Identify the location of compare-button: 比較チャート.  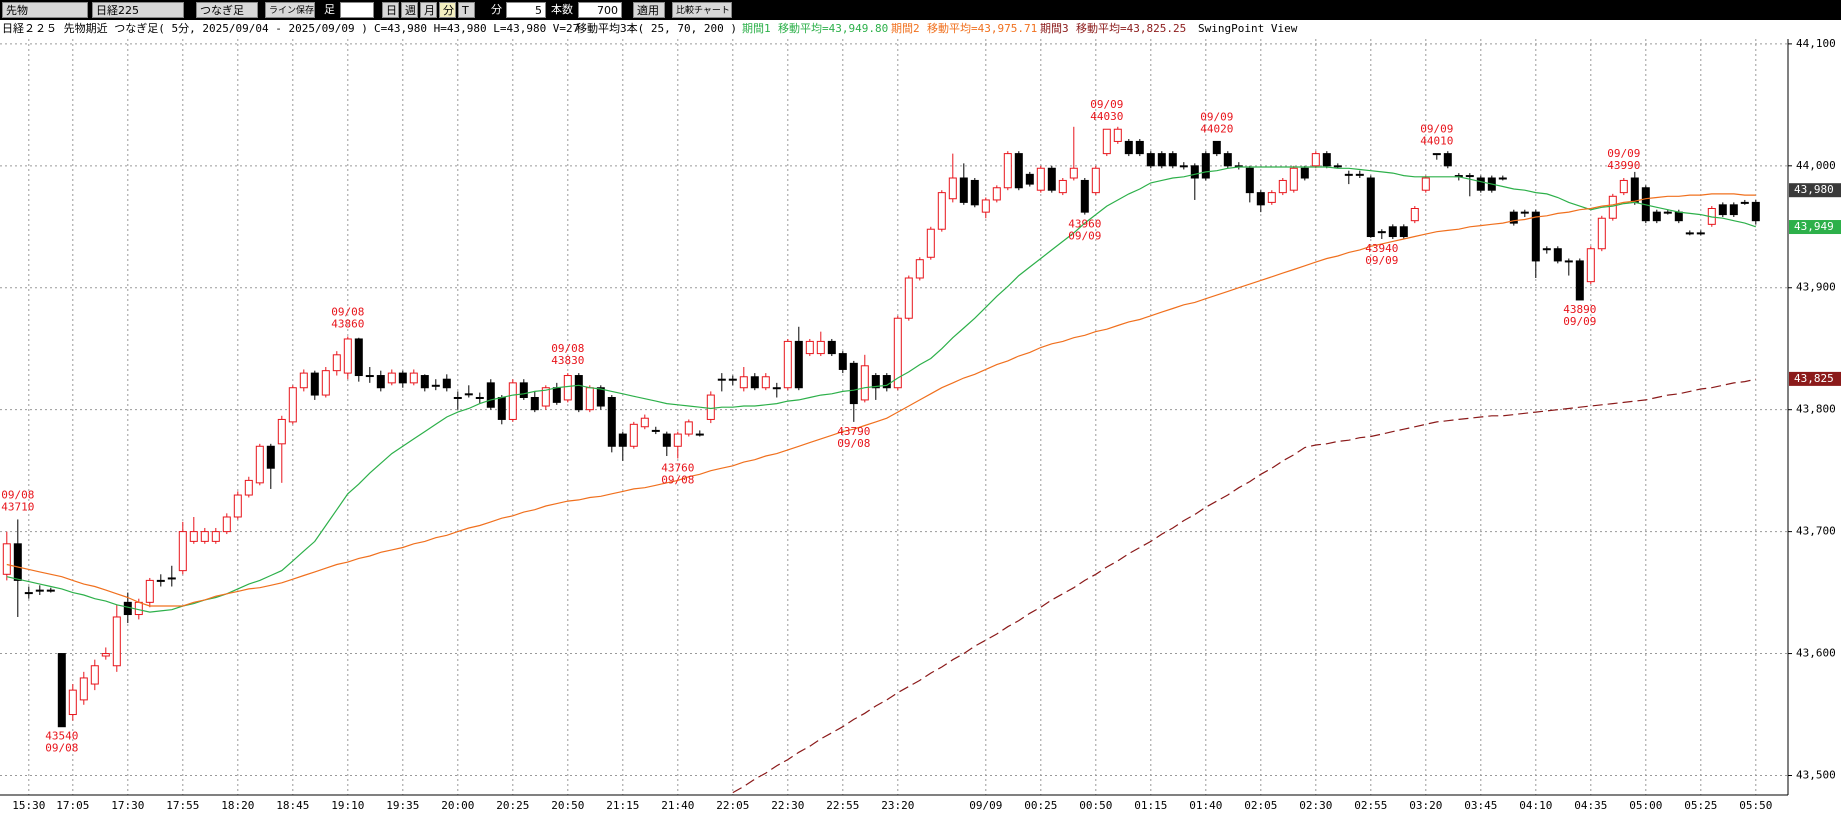
(702, 10).